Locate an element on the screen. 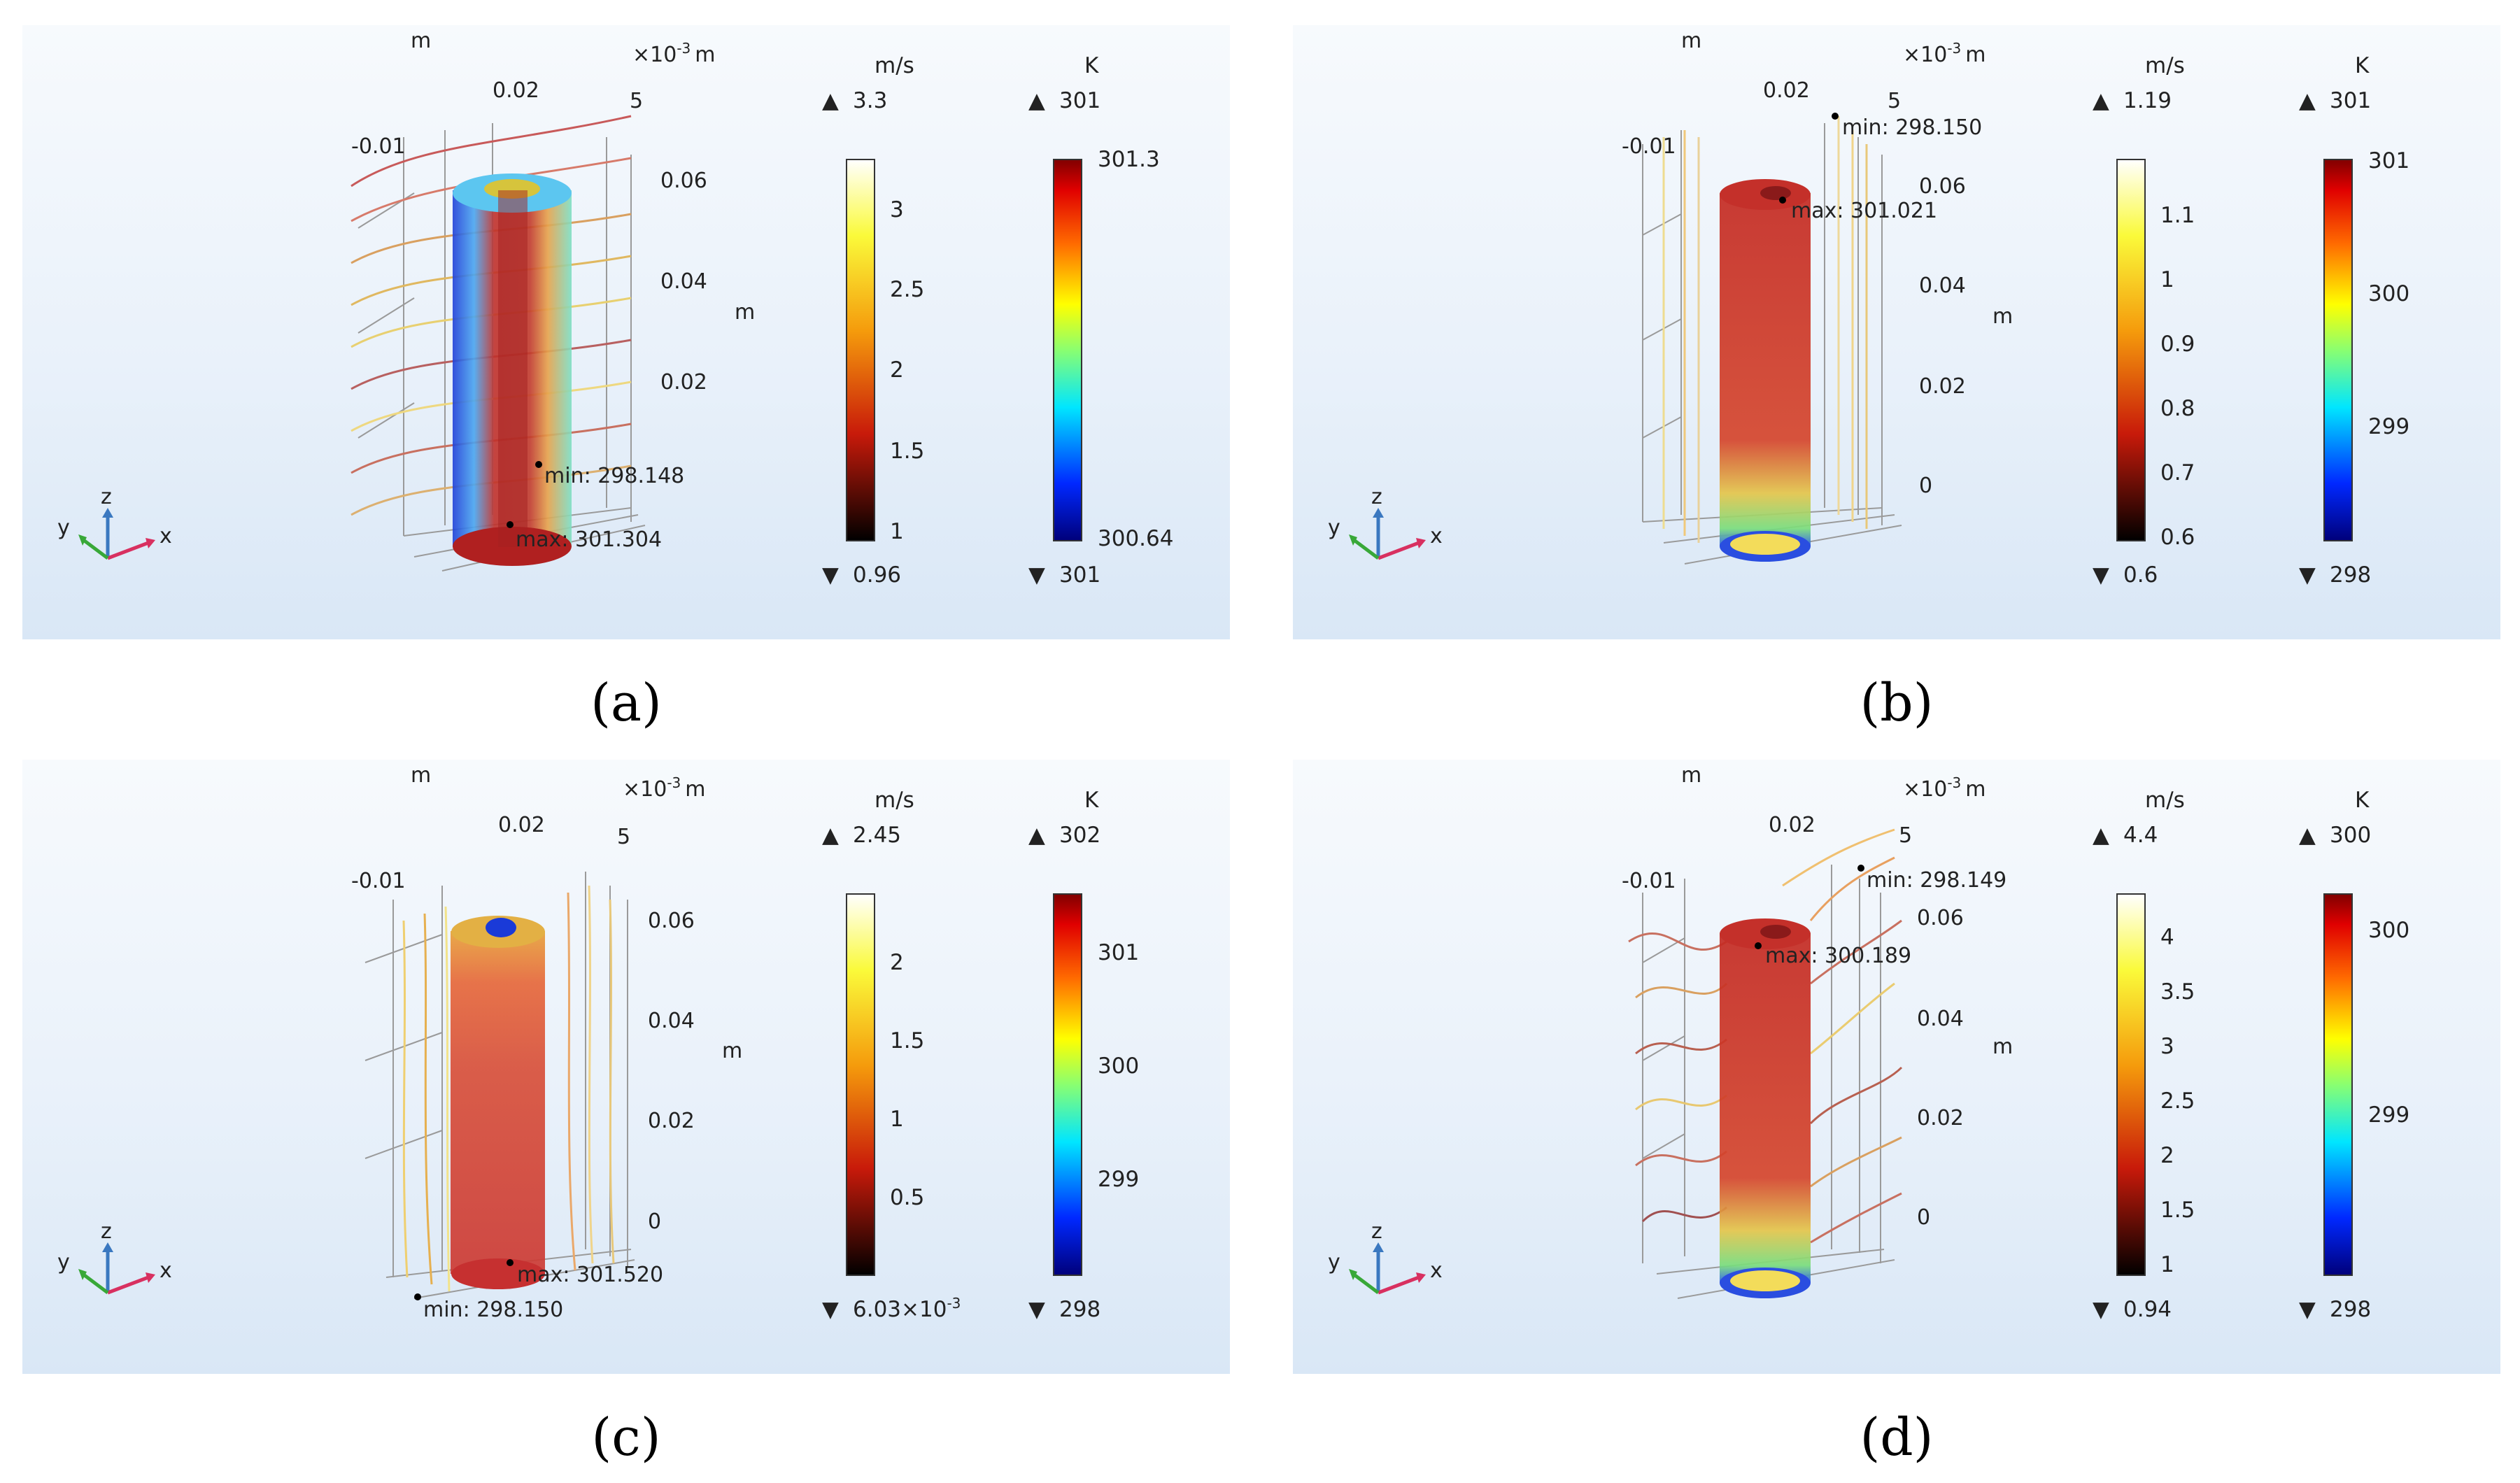 Image resolution: width=2520 pixels, height=1483 pixels. temp-max: 300 is located at coordinates (2350, 836).